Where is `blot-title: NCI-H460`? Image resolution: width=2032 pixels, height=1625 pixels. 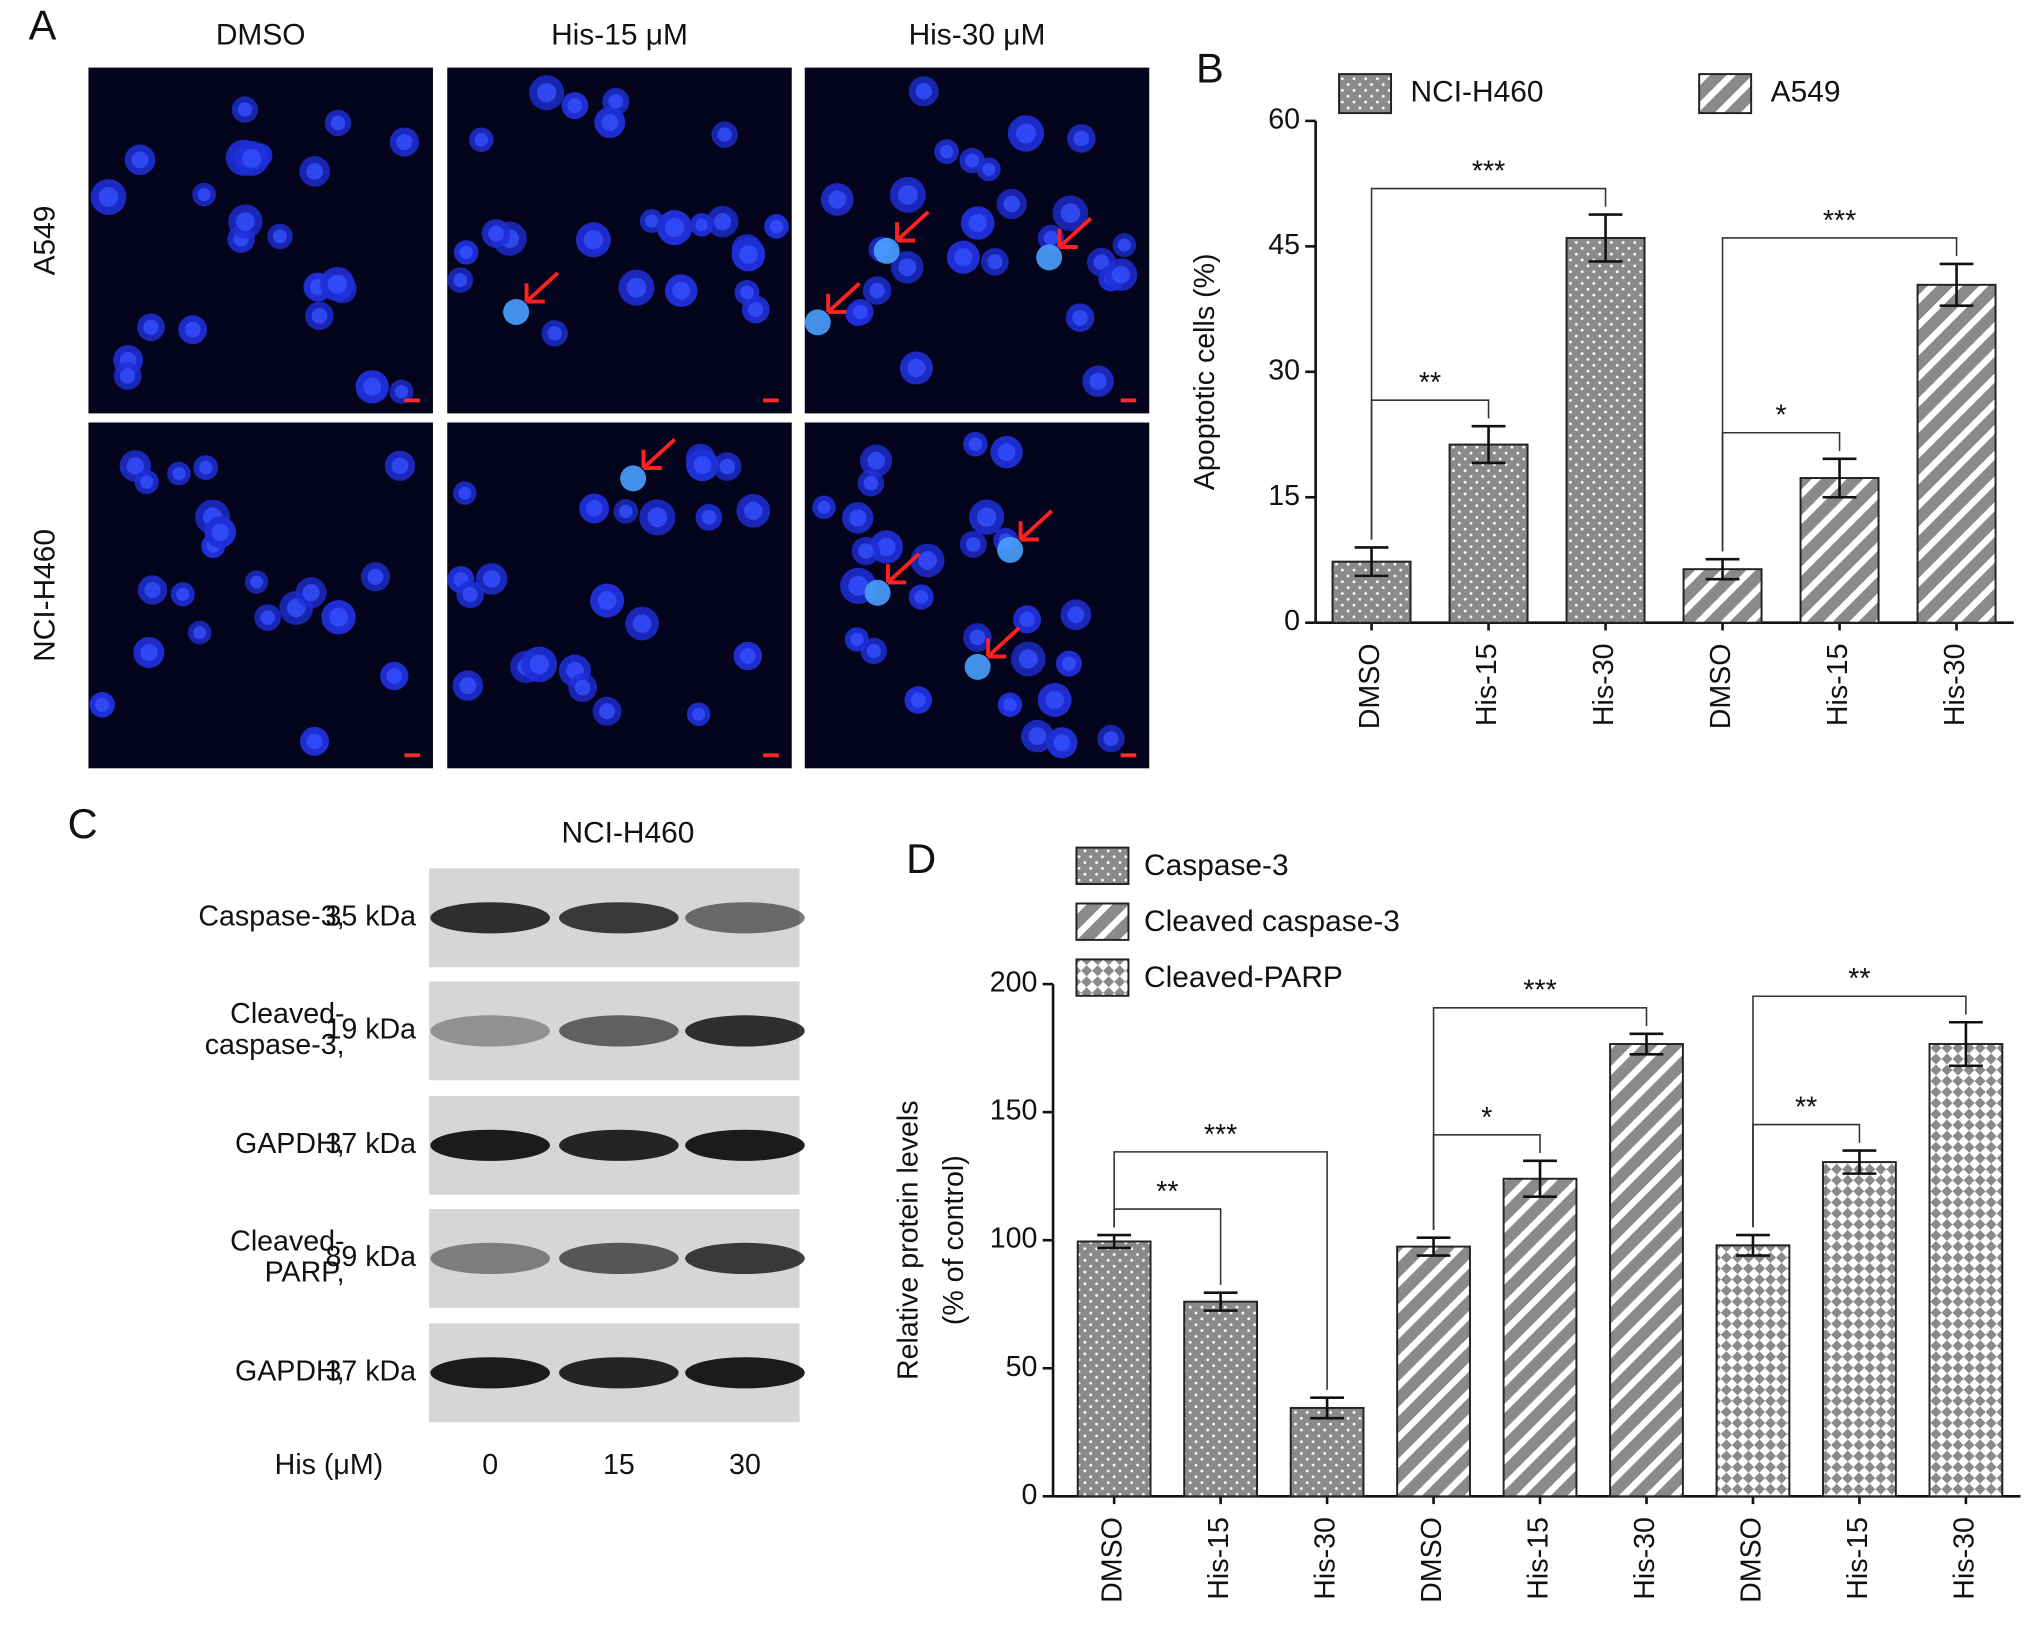
blot-title: NCI-H460 is located at coordinates (628, 832).